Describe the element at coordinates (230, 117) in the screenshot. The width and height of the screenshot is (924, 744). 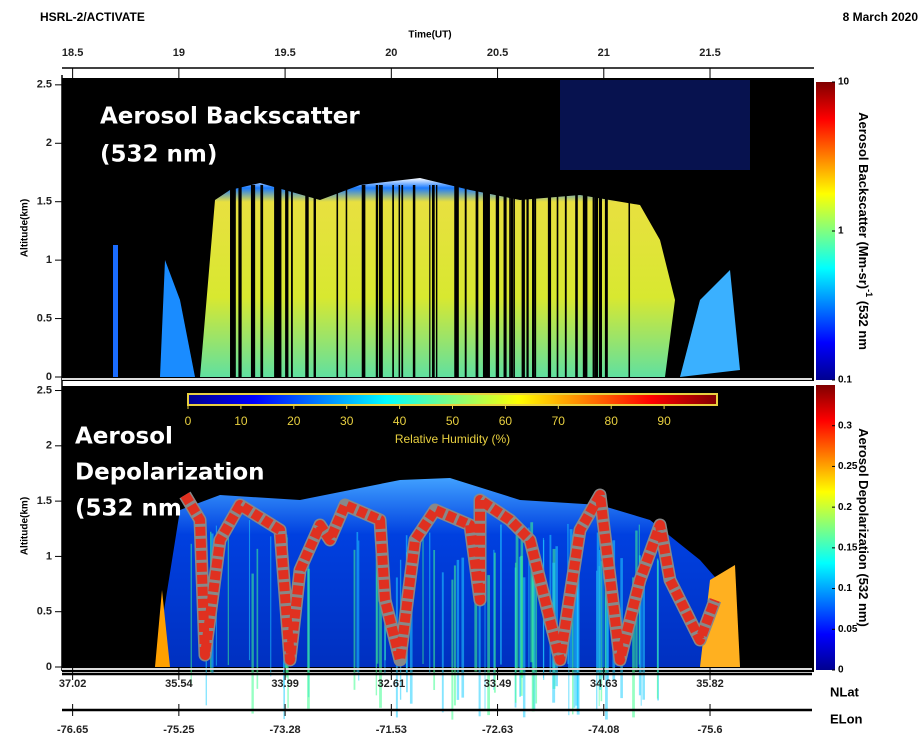
I see `panel-annotation: Aerosol Backscatter` at that location.